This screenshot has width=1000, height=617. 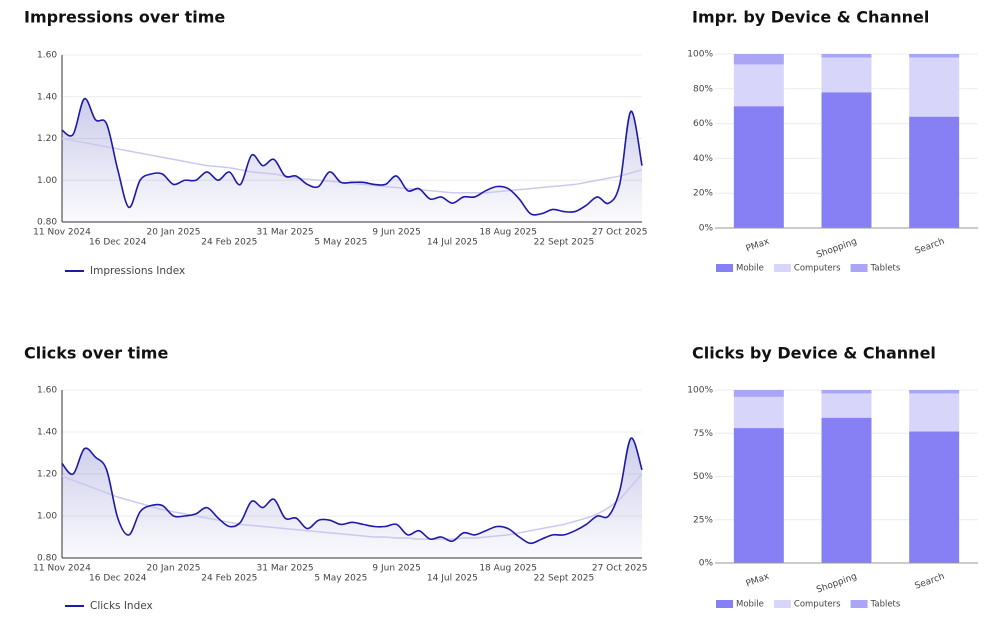 What do you see at coordinates (810, 17) in the screenshot?
I see `chart-title: Impr. by Device & Channel` at bounding box center [810, 17].